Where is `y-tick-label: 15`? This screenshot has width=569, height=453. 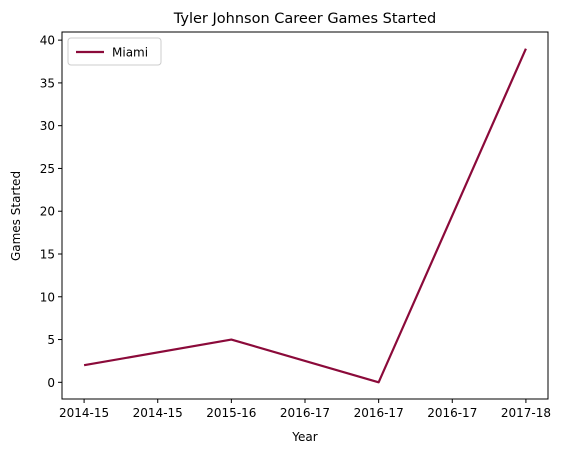 y-tick-label: 15 is located at coordinates (47, 254).